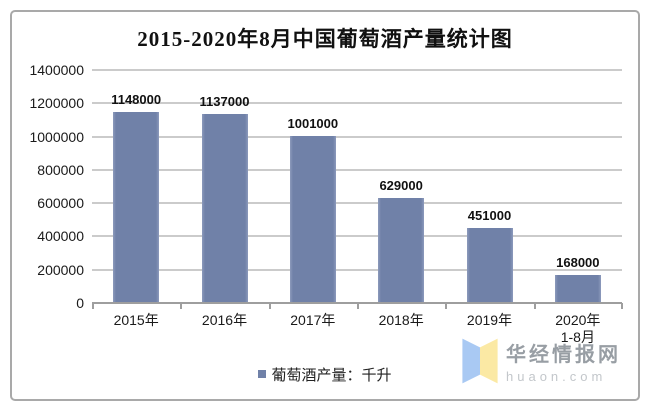 The width and height of the screenshot is (650, 411). I want to click on bar-2018年, so click(401, 250).